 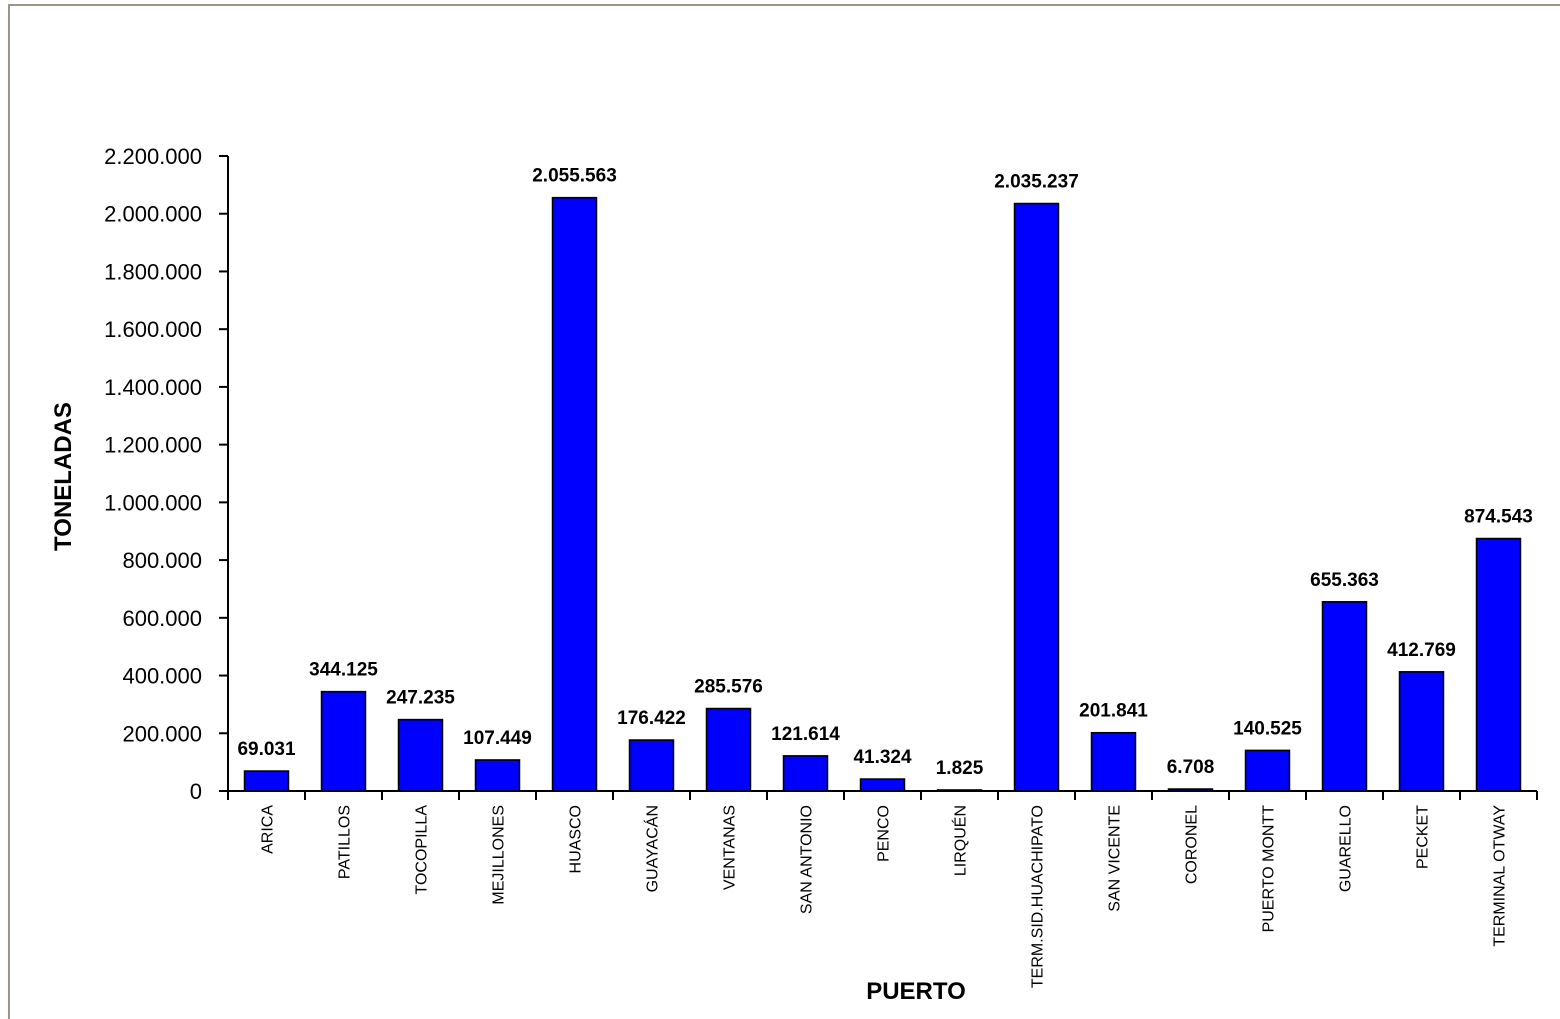 I want to click on data-label: 1.825, so click(x=960, y=768).